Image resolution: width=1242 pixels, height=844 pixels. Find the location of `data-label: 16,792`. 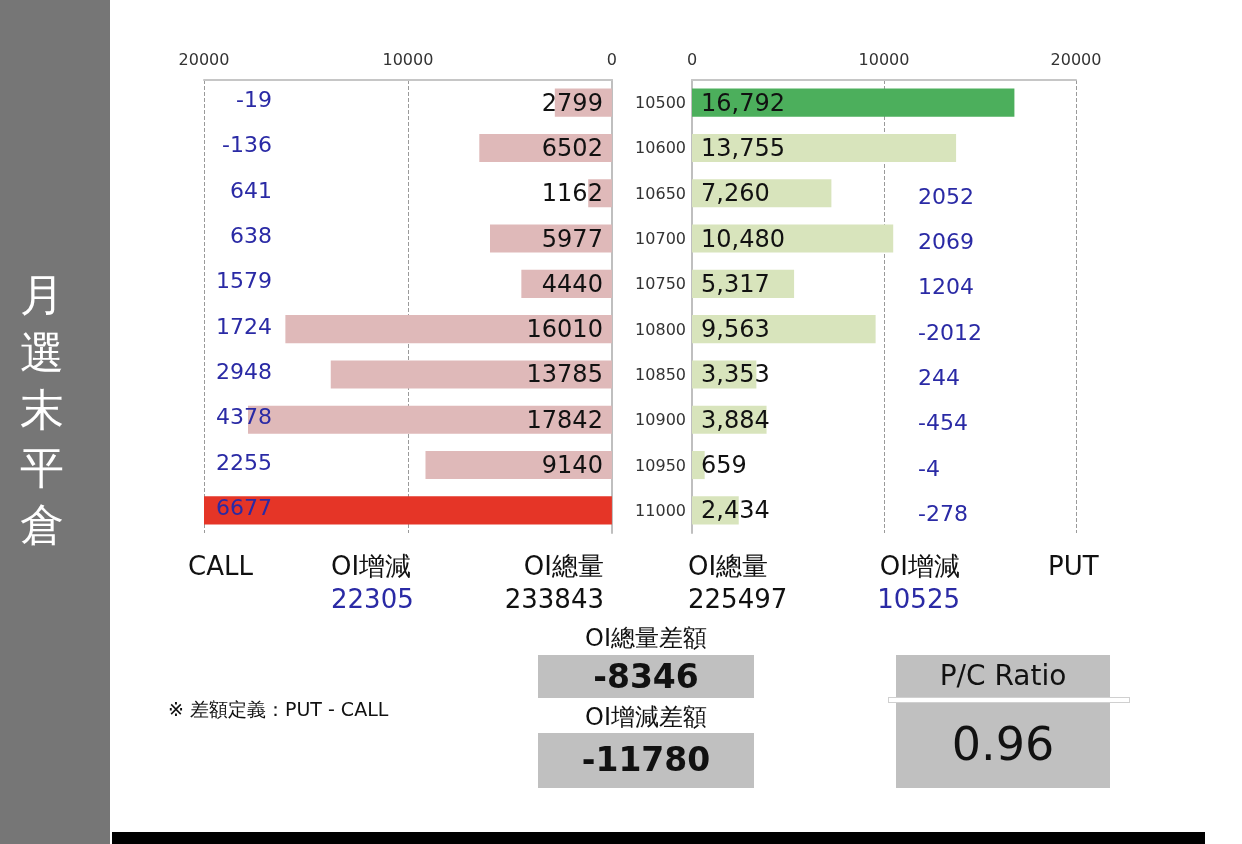

data-label: 16,792 is located at coordinates (743, 102).